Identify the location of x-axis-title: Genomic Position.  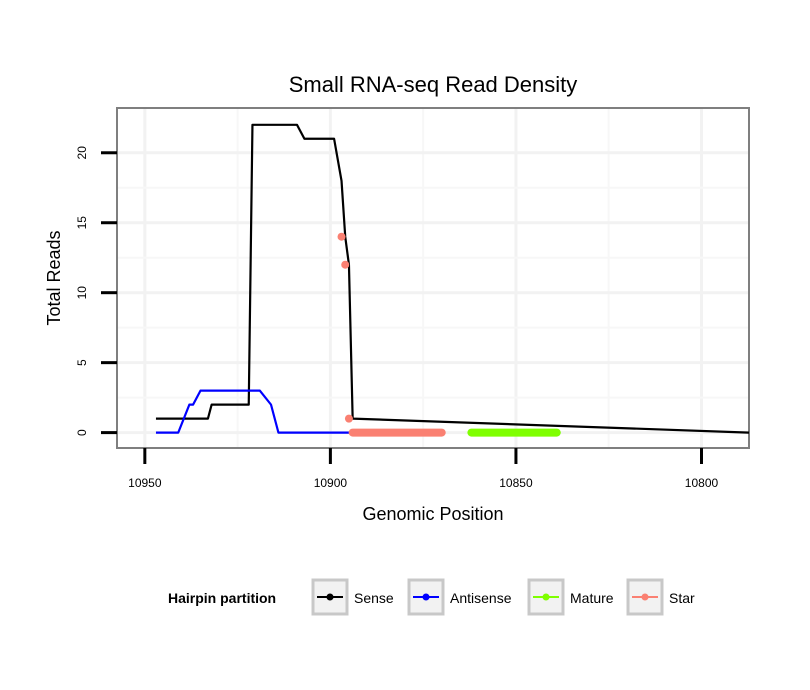
(432, 514).